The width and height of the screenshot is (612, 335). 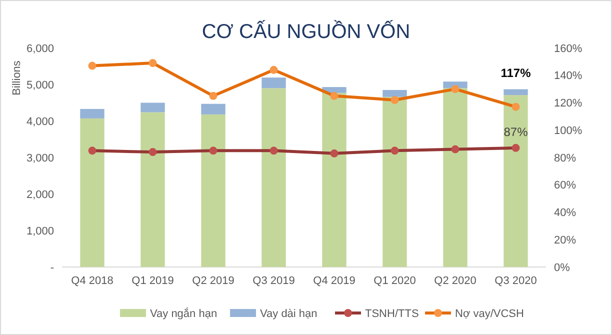 I want to click on y2-tick-label: 160%, so click(x=568, y=48).